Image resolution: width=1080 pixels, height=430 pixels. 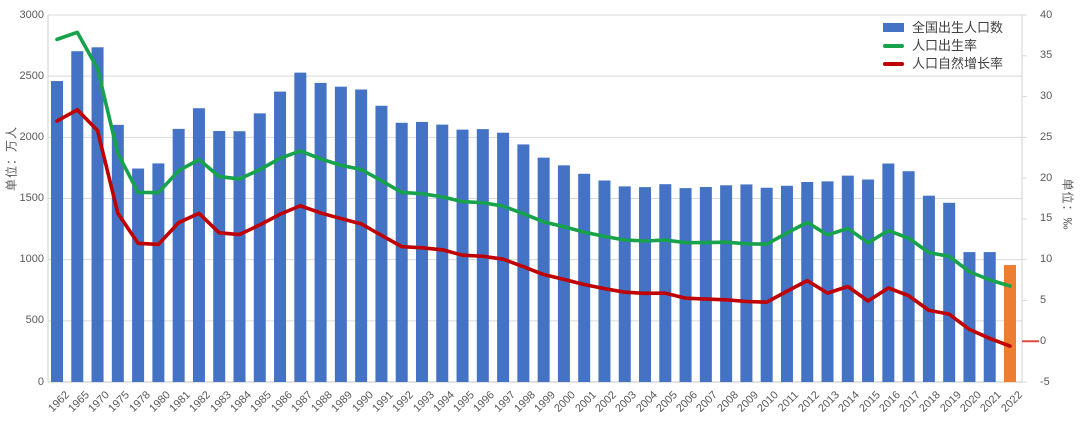 I want to click on right-axis-tick-label: 35, so click(x=1046, y=55).